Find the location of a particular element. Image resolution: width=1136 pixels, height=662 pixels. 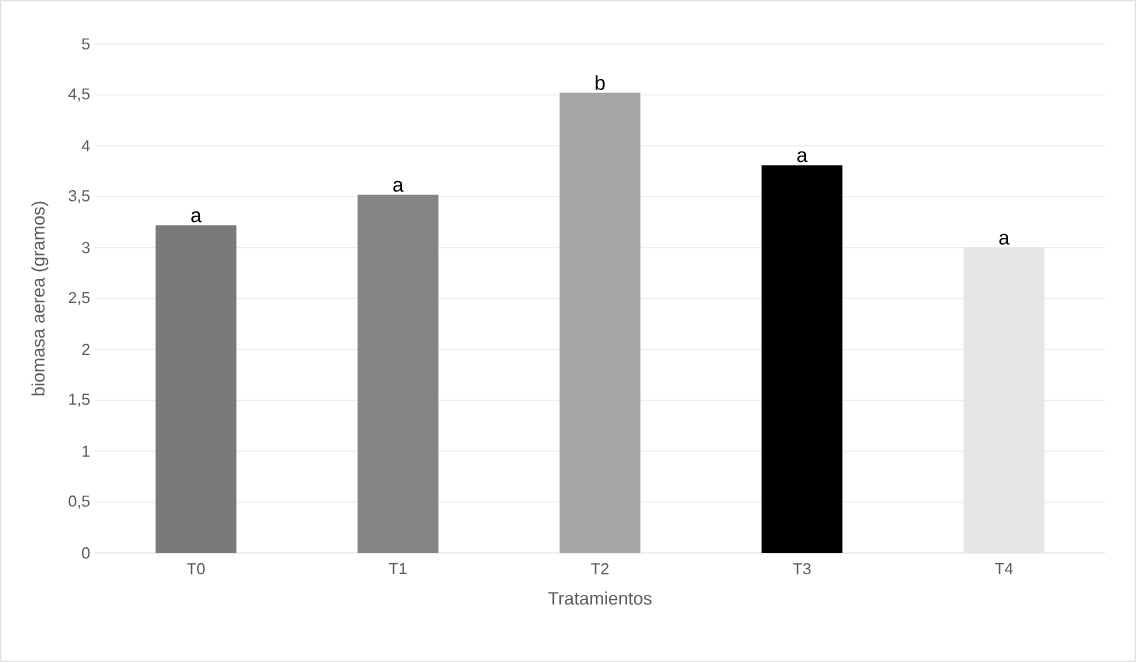

x-tick-label: T4 is located at coordinates (1004, 569).